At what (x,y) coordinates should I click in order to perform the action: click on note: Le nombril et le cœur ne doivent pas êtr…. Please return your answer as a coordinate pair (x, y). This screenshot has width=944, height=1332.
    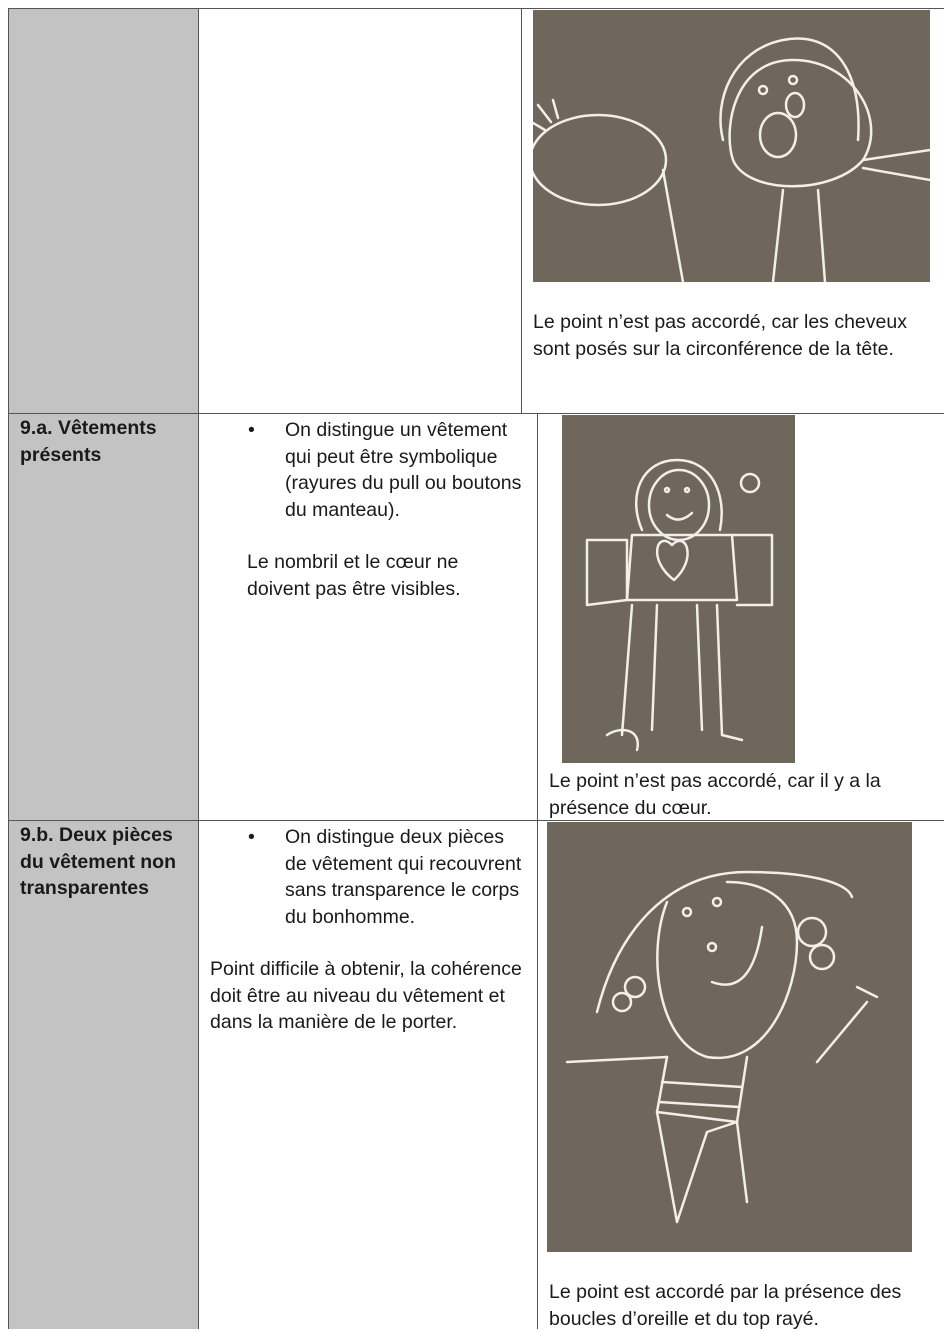
    Looking at the image, I should click on (354, 575).